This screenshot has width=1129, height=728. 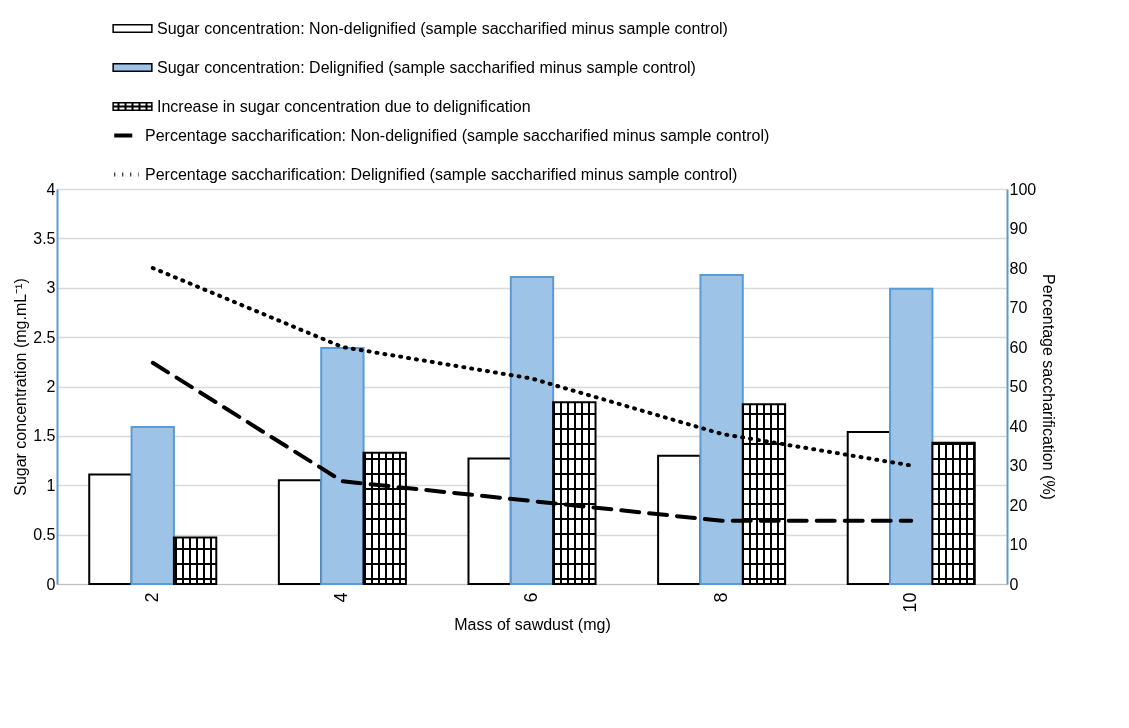 I want to click on y2-tick-label: 100, so click(x=1023, y=189).